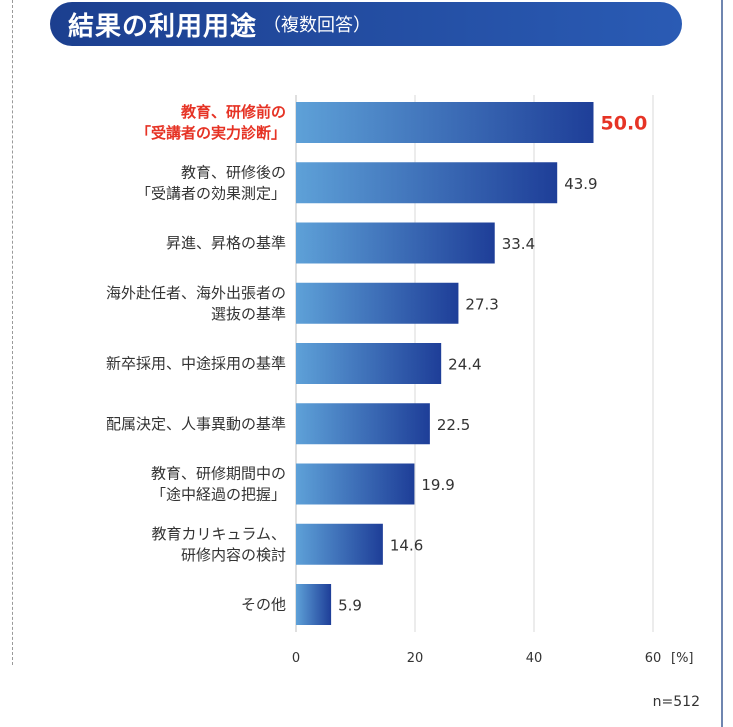  I want to click on x-tick-label: 20, so click(415, 658).